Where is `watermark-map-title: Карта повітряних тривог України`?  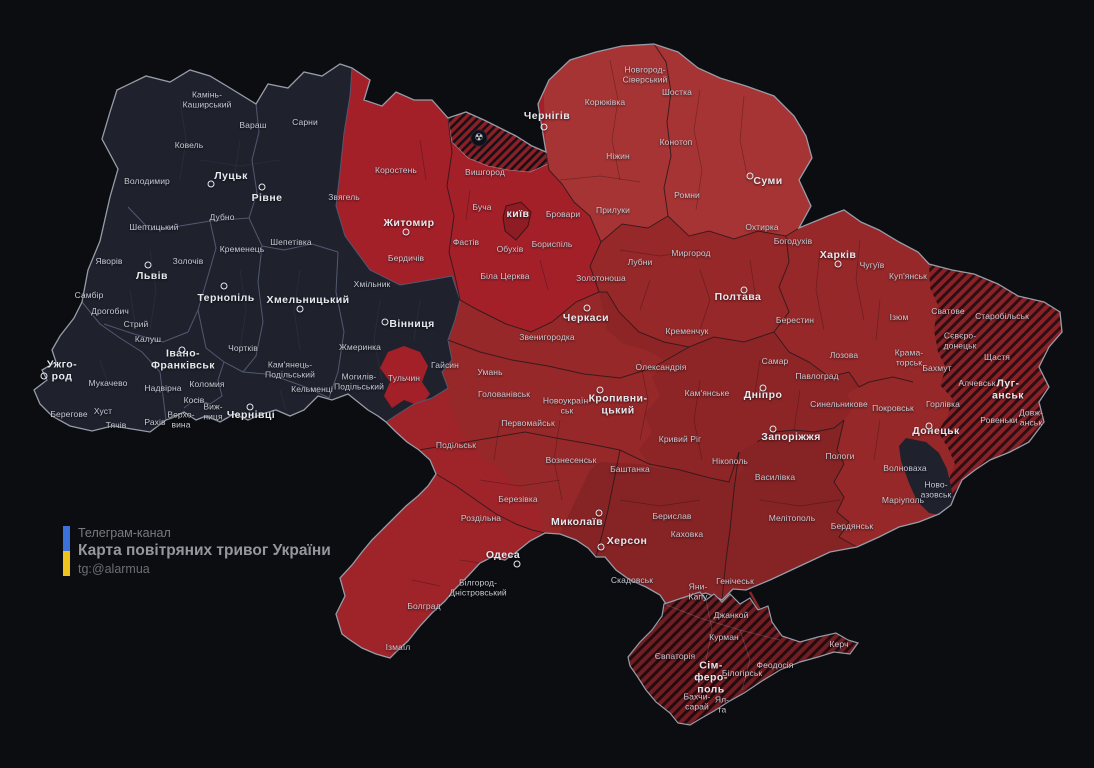
watermark-map-title: Карта повітряних тривог України is located at coordinates (204, 550).